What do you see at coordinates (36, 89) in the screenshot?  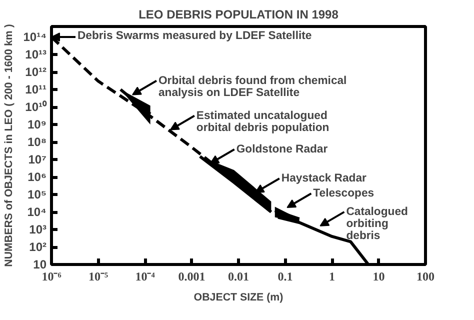 I see `y-tick-label: 10¹¹` at bounding box center [36, 89].